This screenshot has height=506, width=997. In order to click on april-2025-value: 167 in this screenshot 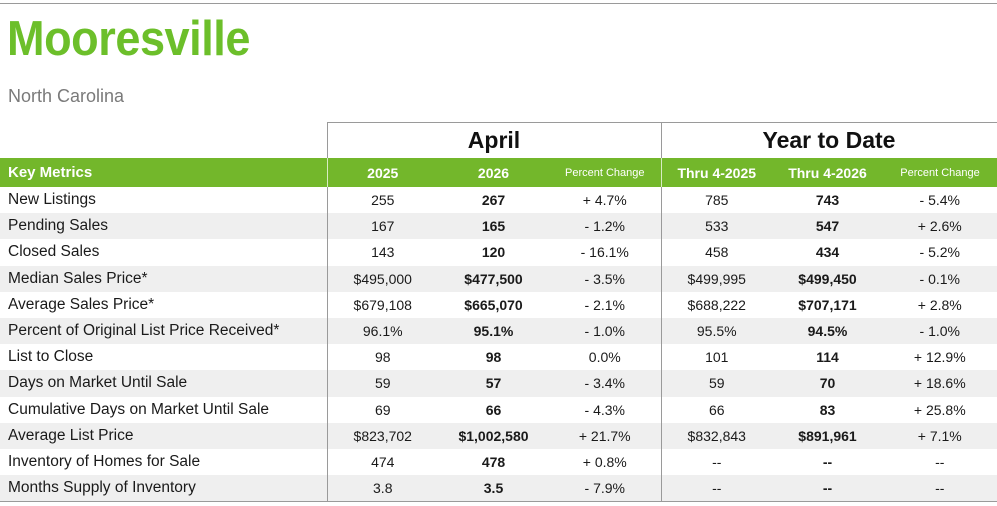, I will do `click(382, 226)`.